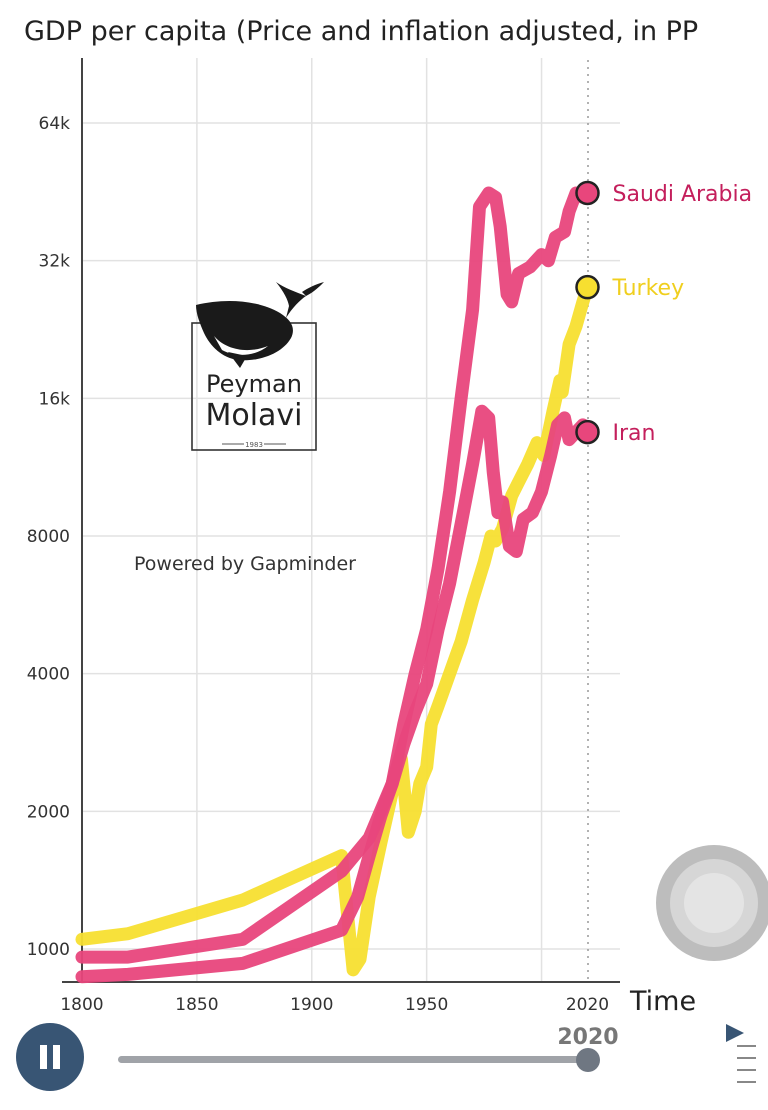 The image size is (768, 1110). I want to click on credit-text: Powered by Gapminder, so click(245, 564).